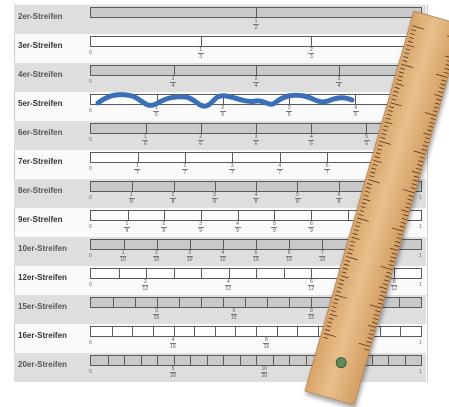  What do you see at coordinates (145, 285) in the screenshot?
I see `fraction-label: 2 12` at bounding box center [145, 285].